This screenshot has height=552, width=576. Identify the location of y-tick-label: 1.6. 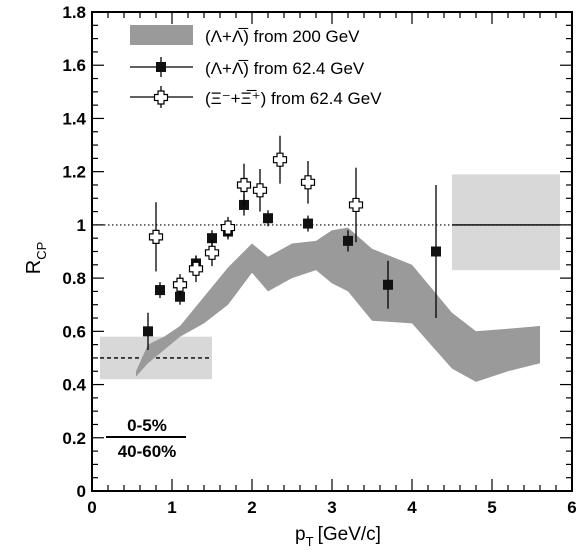
(74, 65).